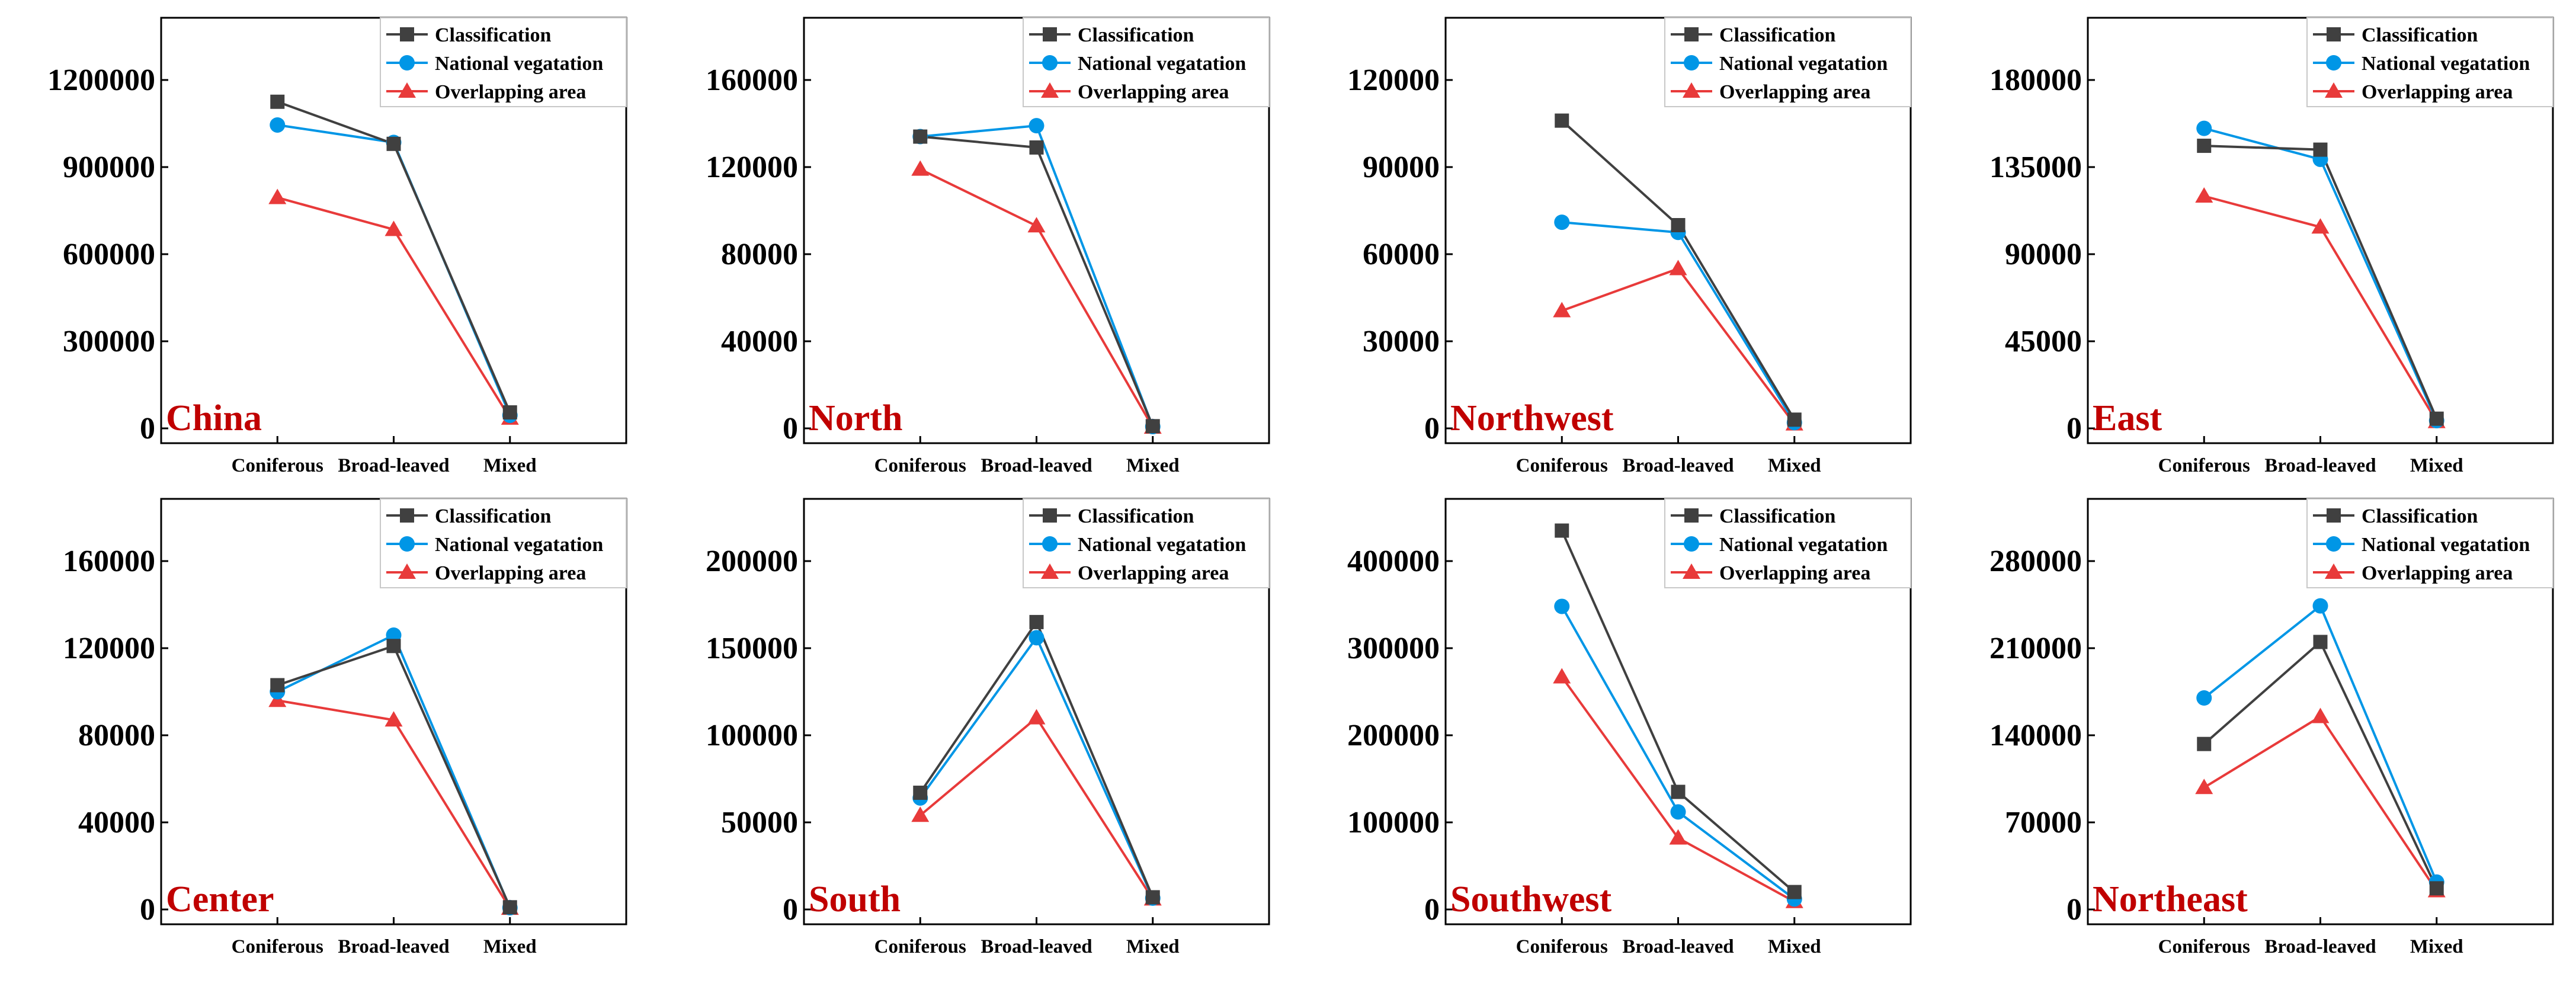 Image resolution: width=2576 pixels, height=993 pixels. Describe the element at coordinates (752, 648) in the screenshot. I see `y-tick-label: 150000` at that location.